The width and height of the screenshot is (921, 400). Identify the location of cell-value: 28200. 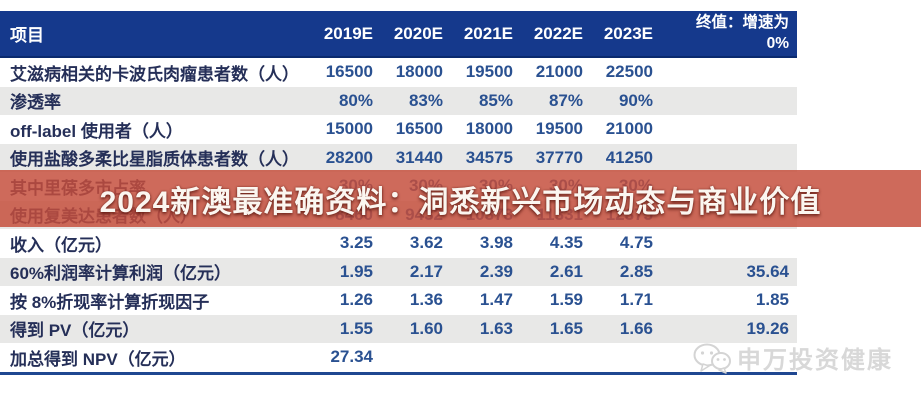
(349, 157).